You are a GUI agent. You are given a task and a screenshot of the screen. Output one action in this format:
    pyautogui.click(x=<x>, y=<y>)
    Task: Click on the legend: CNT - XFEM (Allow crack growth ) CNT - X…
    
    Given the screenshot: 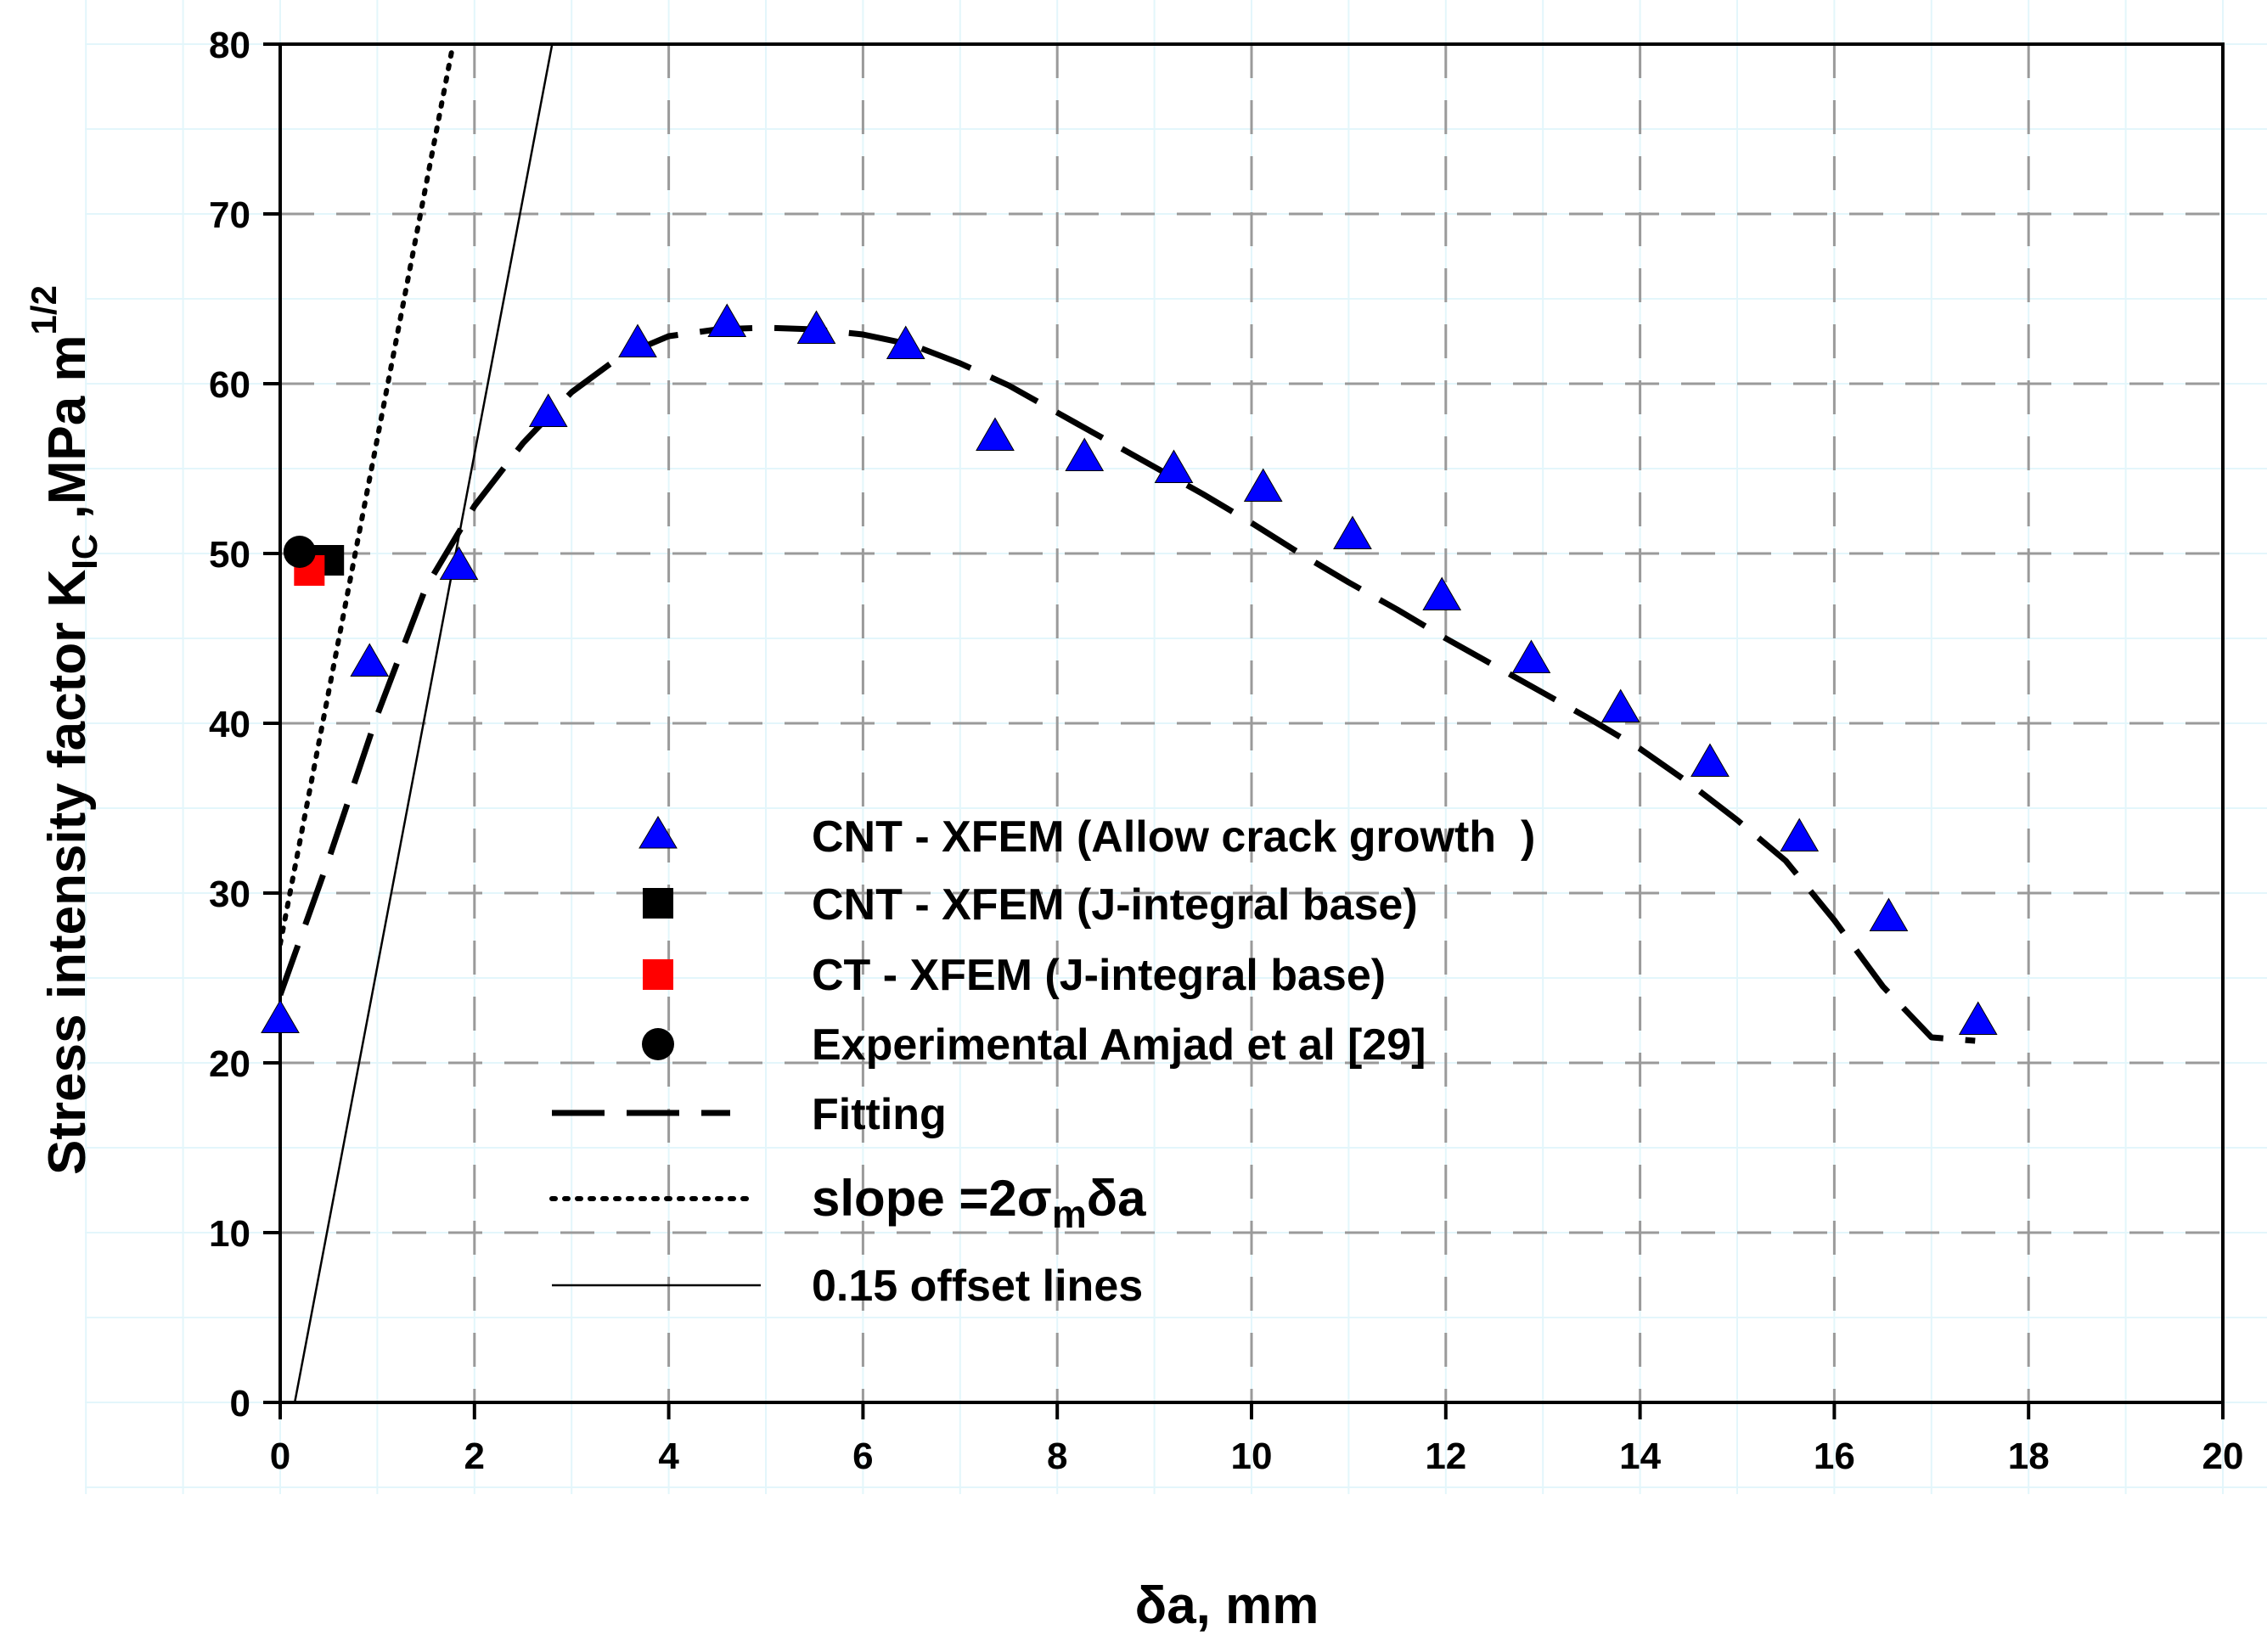 What is the action you would take?
    pyautogui.click(x=1042, y=1061)
    